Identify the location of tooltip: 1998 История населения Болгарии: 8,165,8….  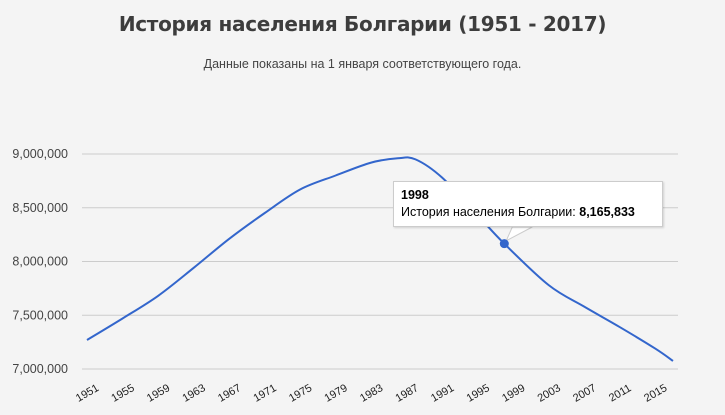
(528, 204).